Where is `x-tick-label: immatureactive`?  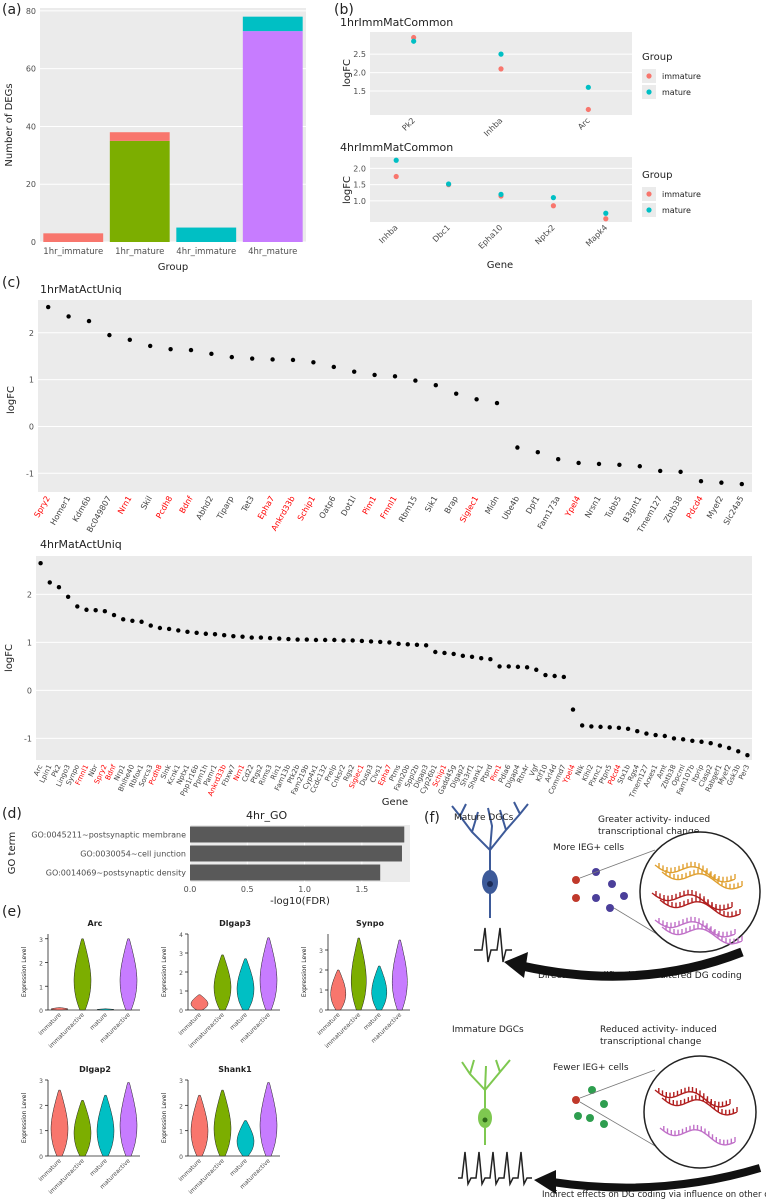 x-tick-label: immatureactive is located at coordinates (343, 1030).